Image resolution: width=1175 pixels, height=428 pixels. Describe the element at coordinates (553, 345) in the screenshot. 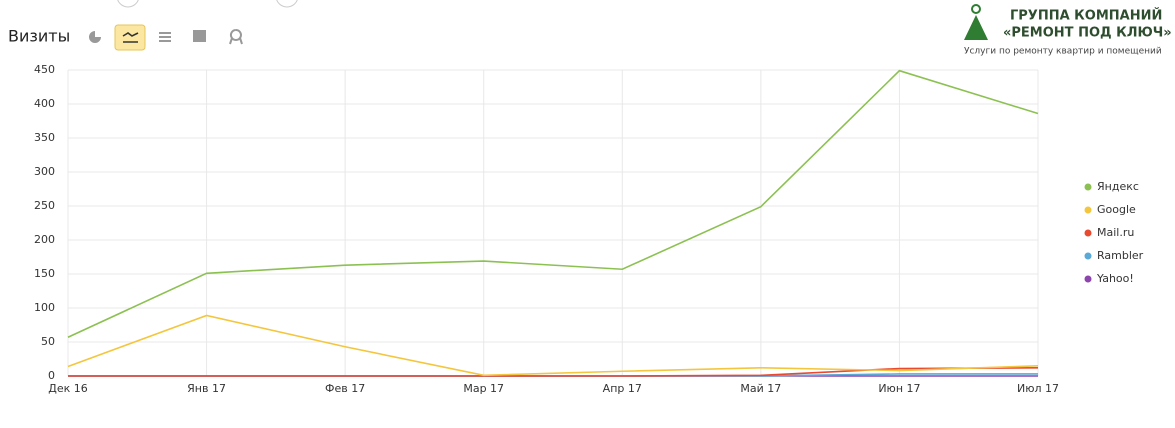

I see `series-line` at that location.